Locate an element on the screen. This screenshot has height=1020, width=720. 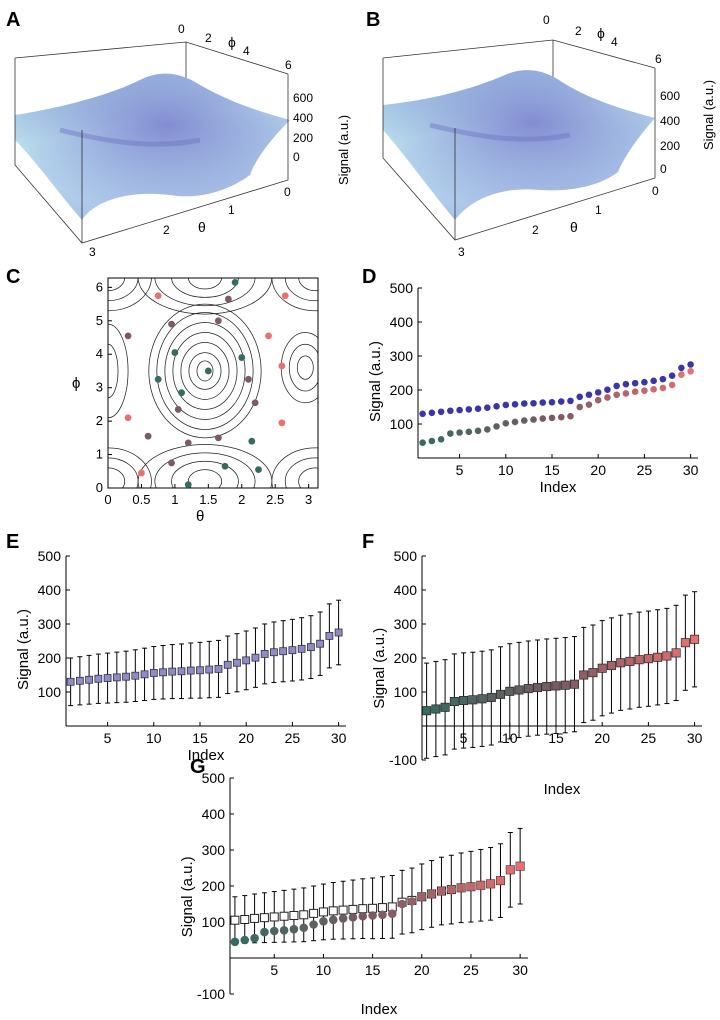
a-phi-label: ϕ is located at coordinates (232, 42).